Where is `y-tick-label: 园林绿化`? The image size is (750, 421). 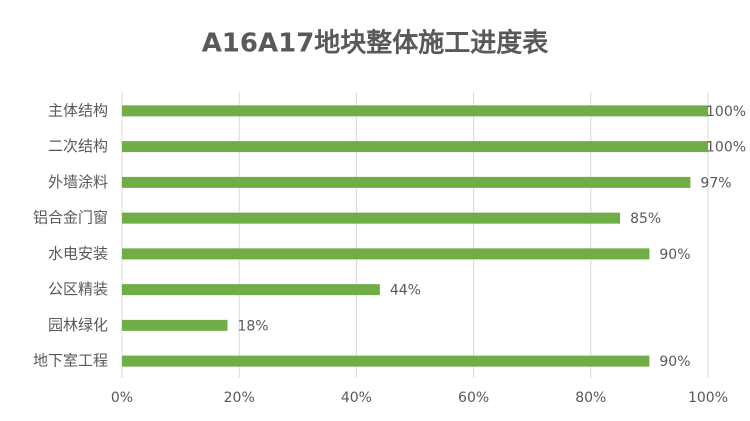 y-tick-label: 园林绿化 is located at coordinates (78, 325).